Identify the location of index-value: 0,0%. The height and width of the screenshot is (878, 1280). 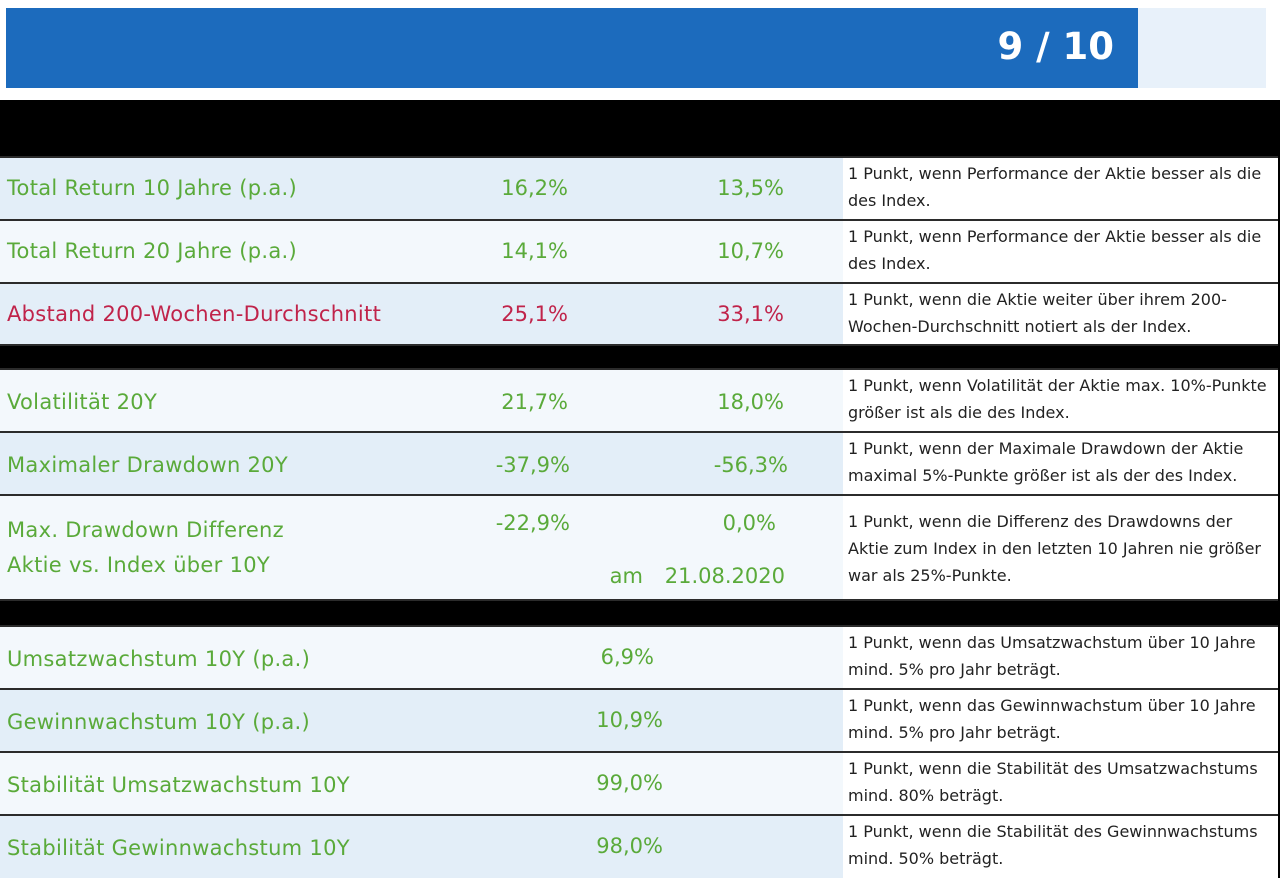
(749, 523).